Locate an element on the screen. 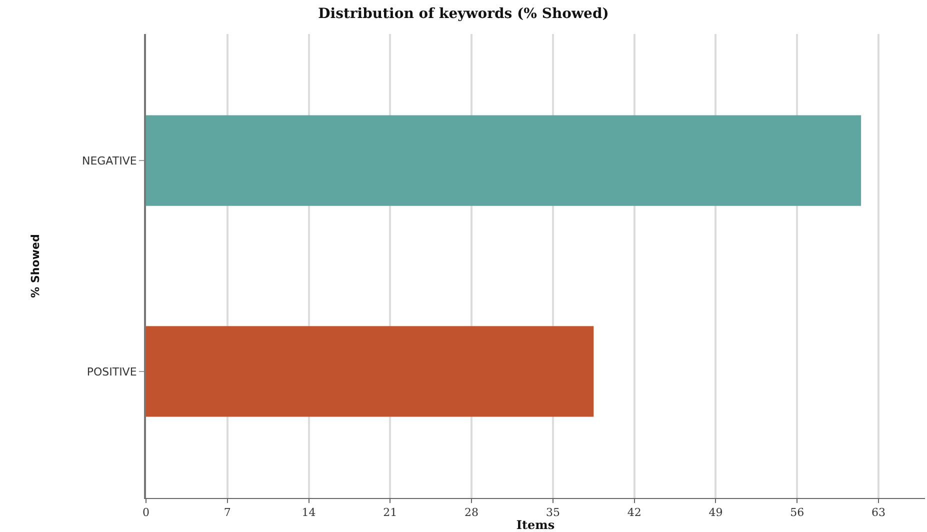  x-tick-label: 63 is located at coordinates (878, 513).